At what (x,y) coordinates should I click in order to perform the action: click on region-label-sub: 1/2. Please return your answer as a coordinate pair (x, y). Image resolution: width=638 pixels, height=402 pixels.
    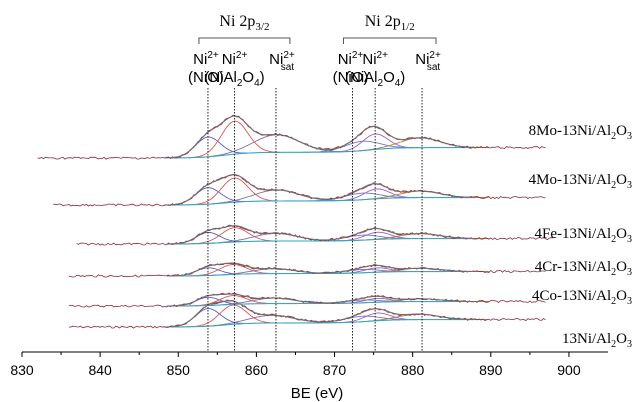
    Looking at the image, I should click on (408, 27).